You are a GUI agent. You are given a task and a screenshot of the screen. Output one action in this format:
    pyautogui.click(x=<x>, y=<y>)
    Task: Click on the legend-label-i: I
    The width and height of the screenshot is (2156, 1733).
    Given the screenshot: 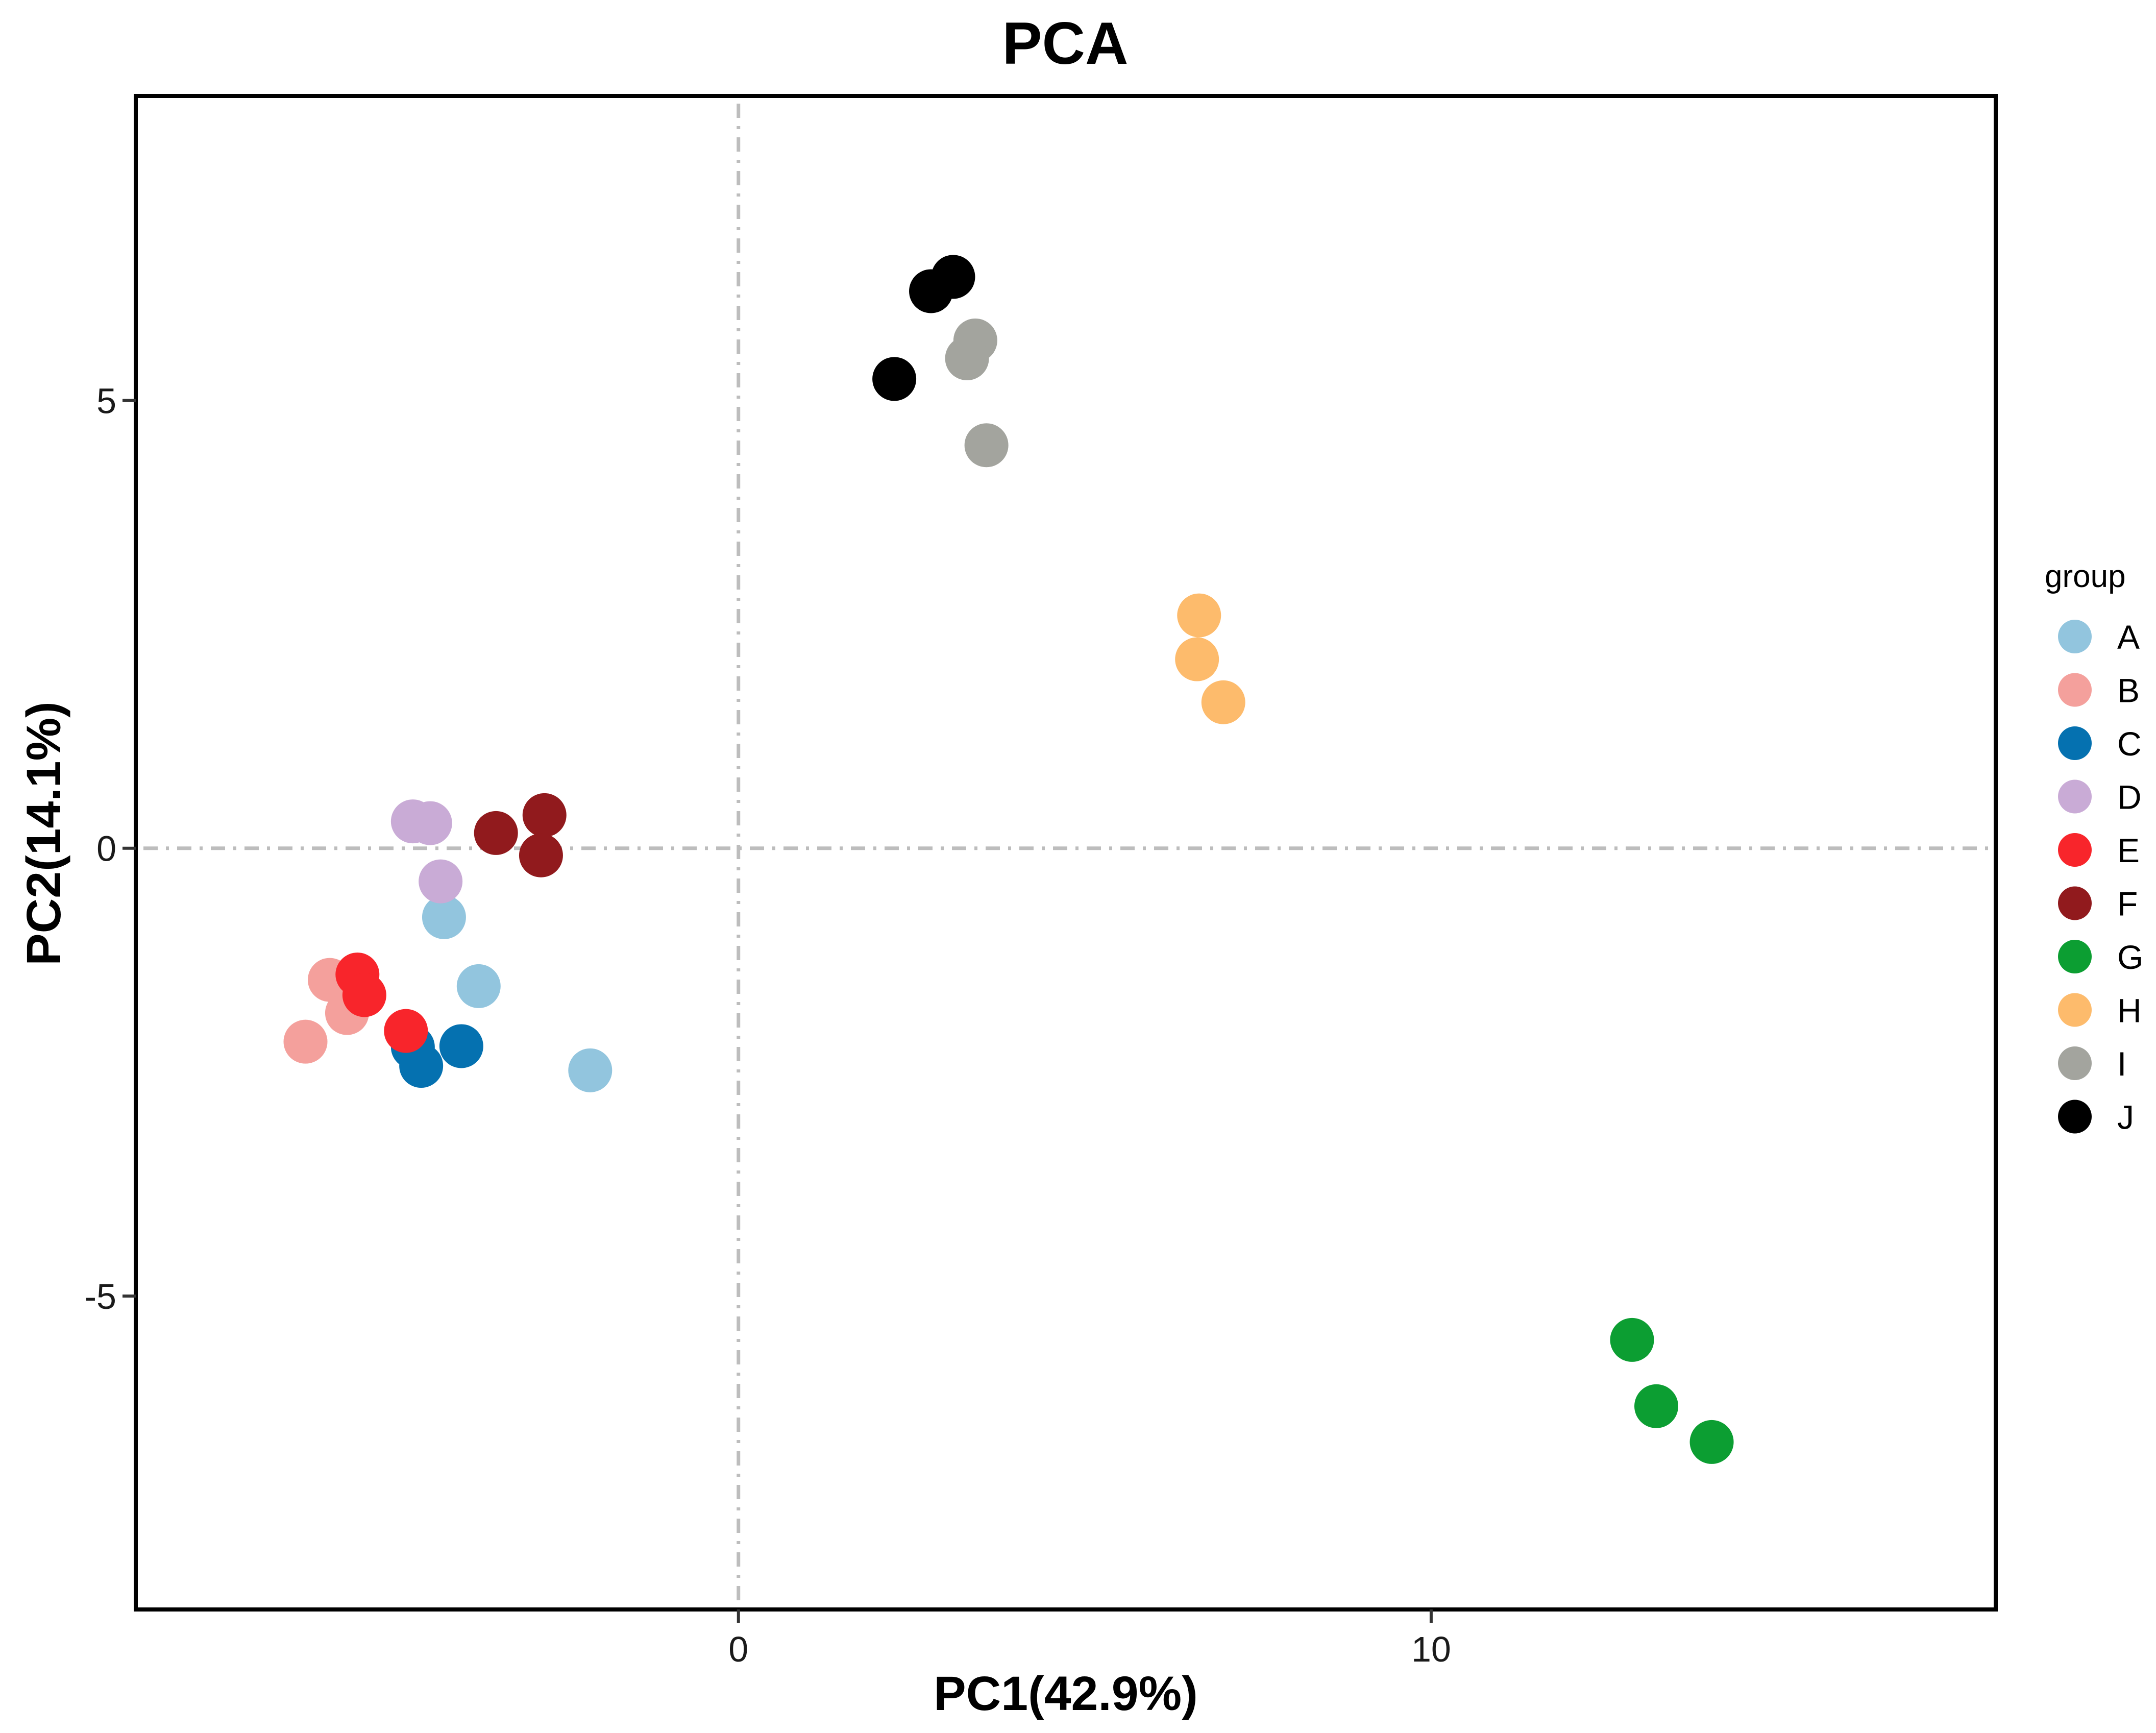 What is the action you would take?
    pyautogui.click(x=2121, y=1064)
    